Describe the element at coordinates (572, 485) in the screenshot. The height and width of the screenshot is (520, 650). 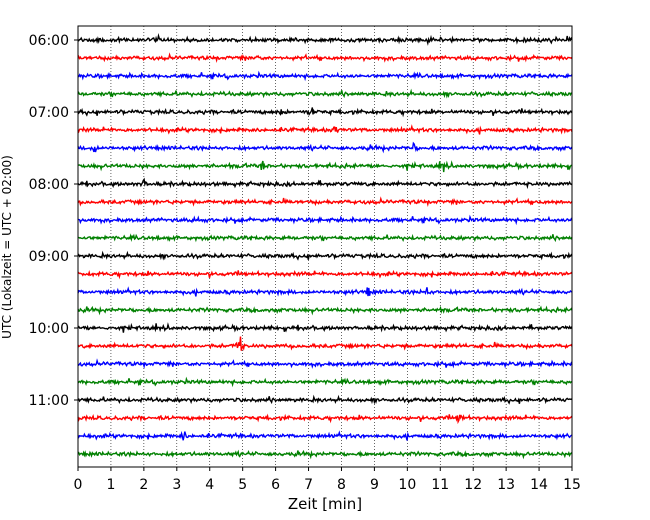
I see `x-tick-label: 15` at that location.